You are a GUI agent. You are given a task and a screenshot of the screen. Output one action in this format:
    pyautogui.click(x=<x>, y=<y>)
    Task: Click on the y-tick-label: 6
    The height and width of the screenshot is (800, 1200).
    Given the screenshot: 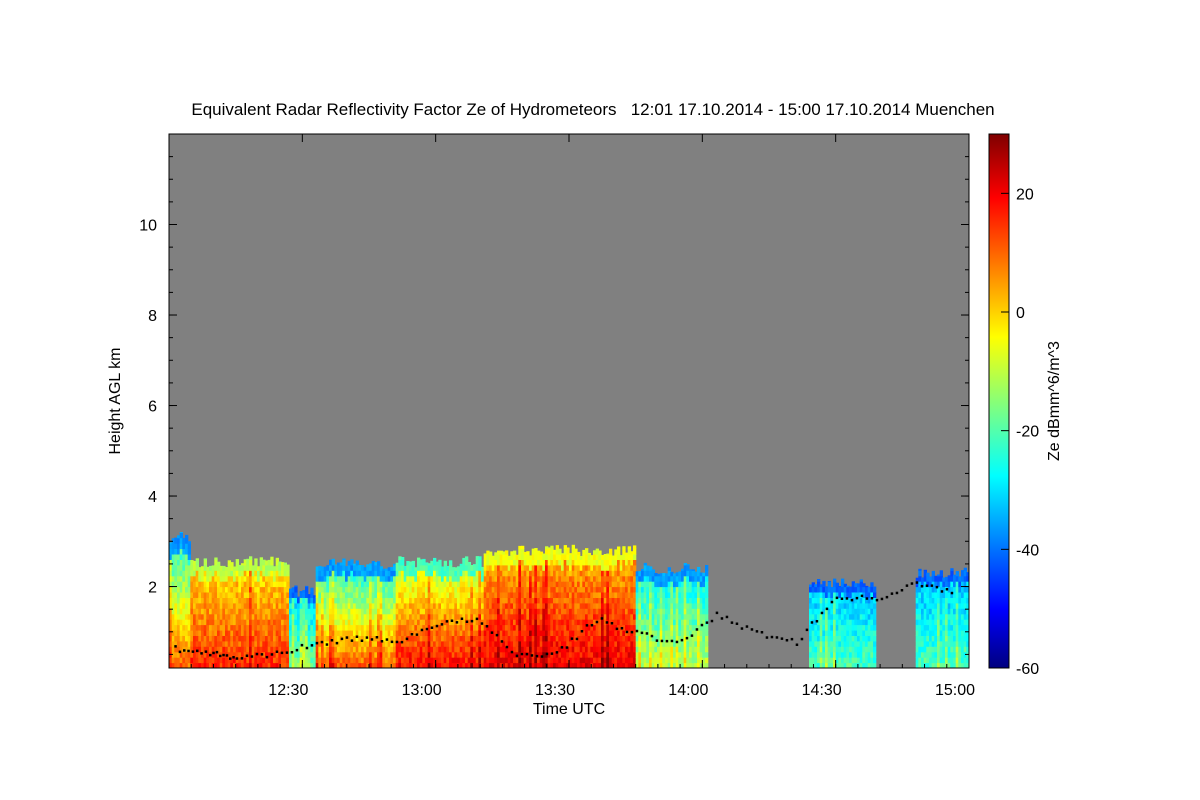 What is the action you would take?
    pyautogui.click(x=152, y=407)
    